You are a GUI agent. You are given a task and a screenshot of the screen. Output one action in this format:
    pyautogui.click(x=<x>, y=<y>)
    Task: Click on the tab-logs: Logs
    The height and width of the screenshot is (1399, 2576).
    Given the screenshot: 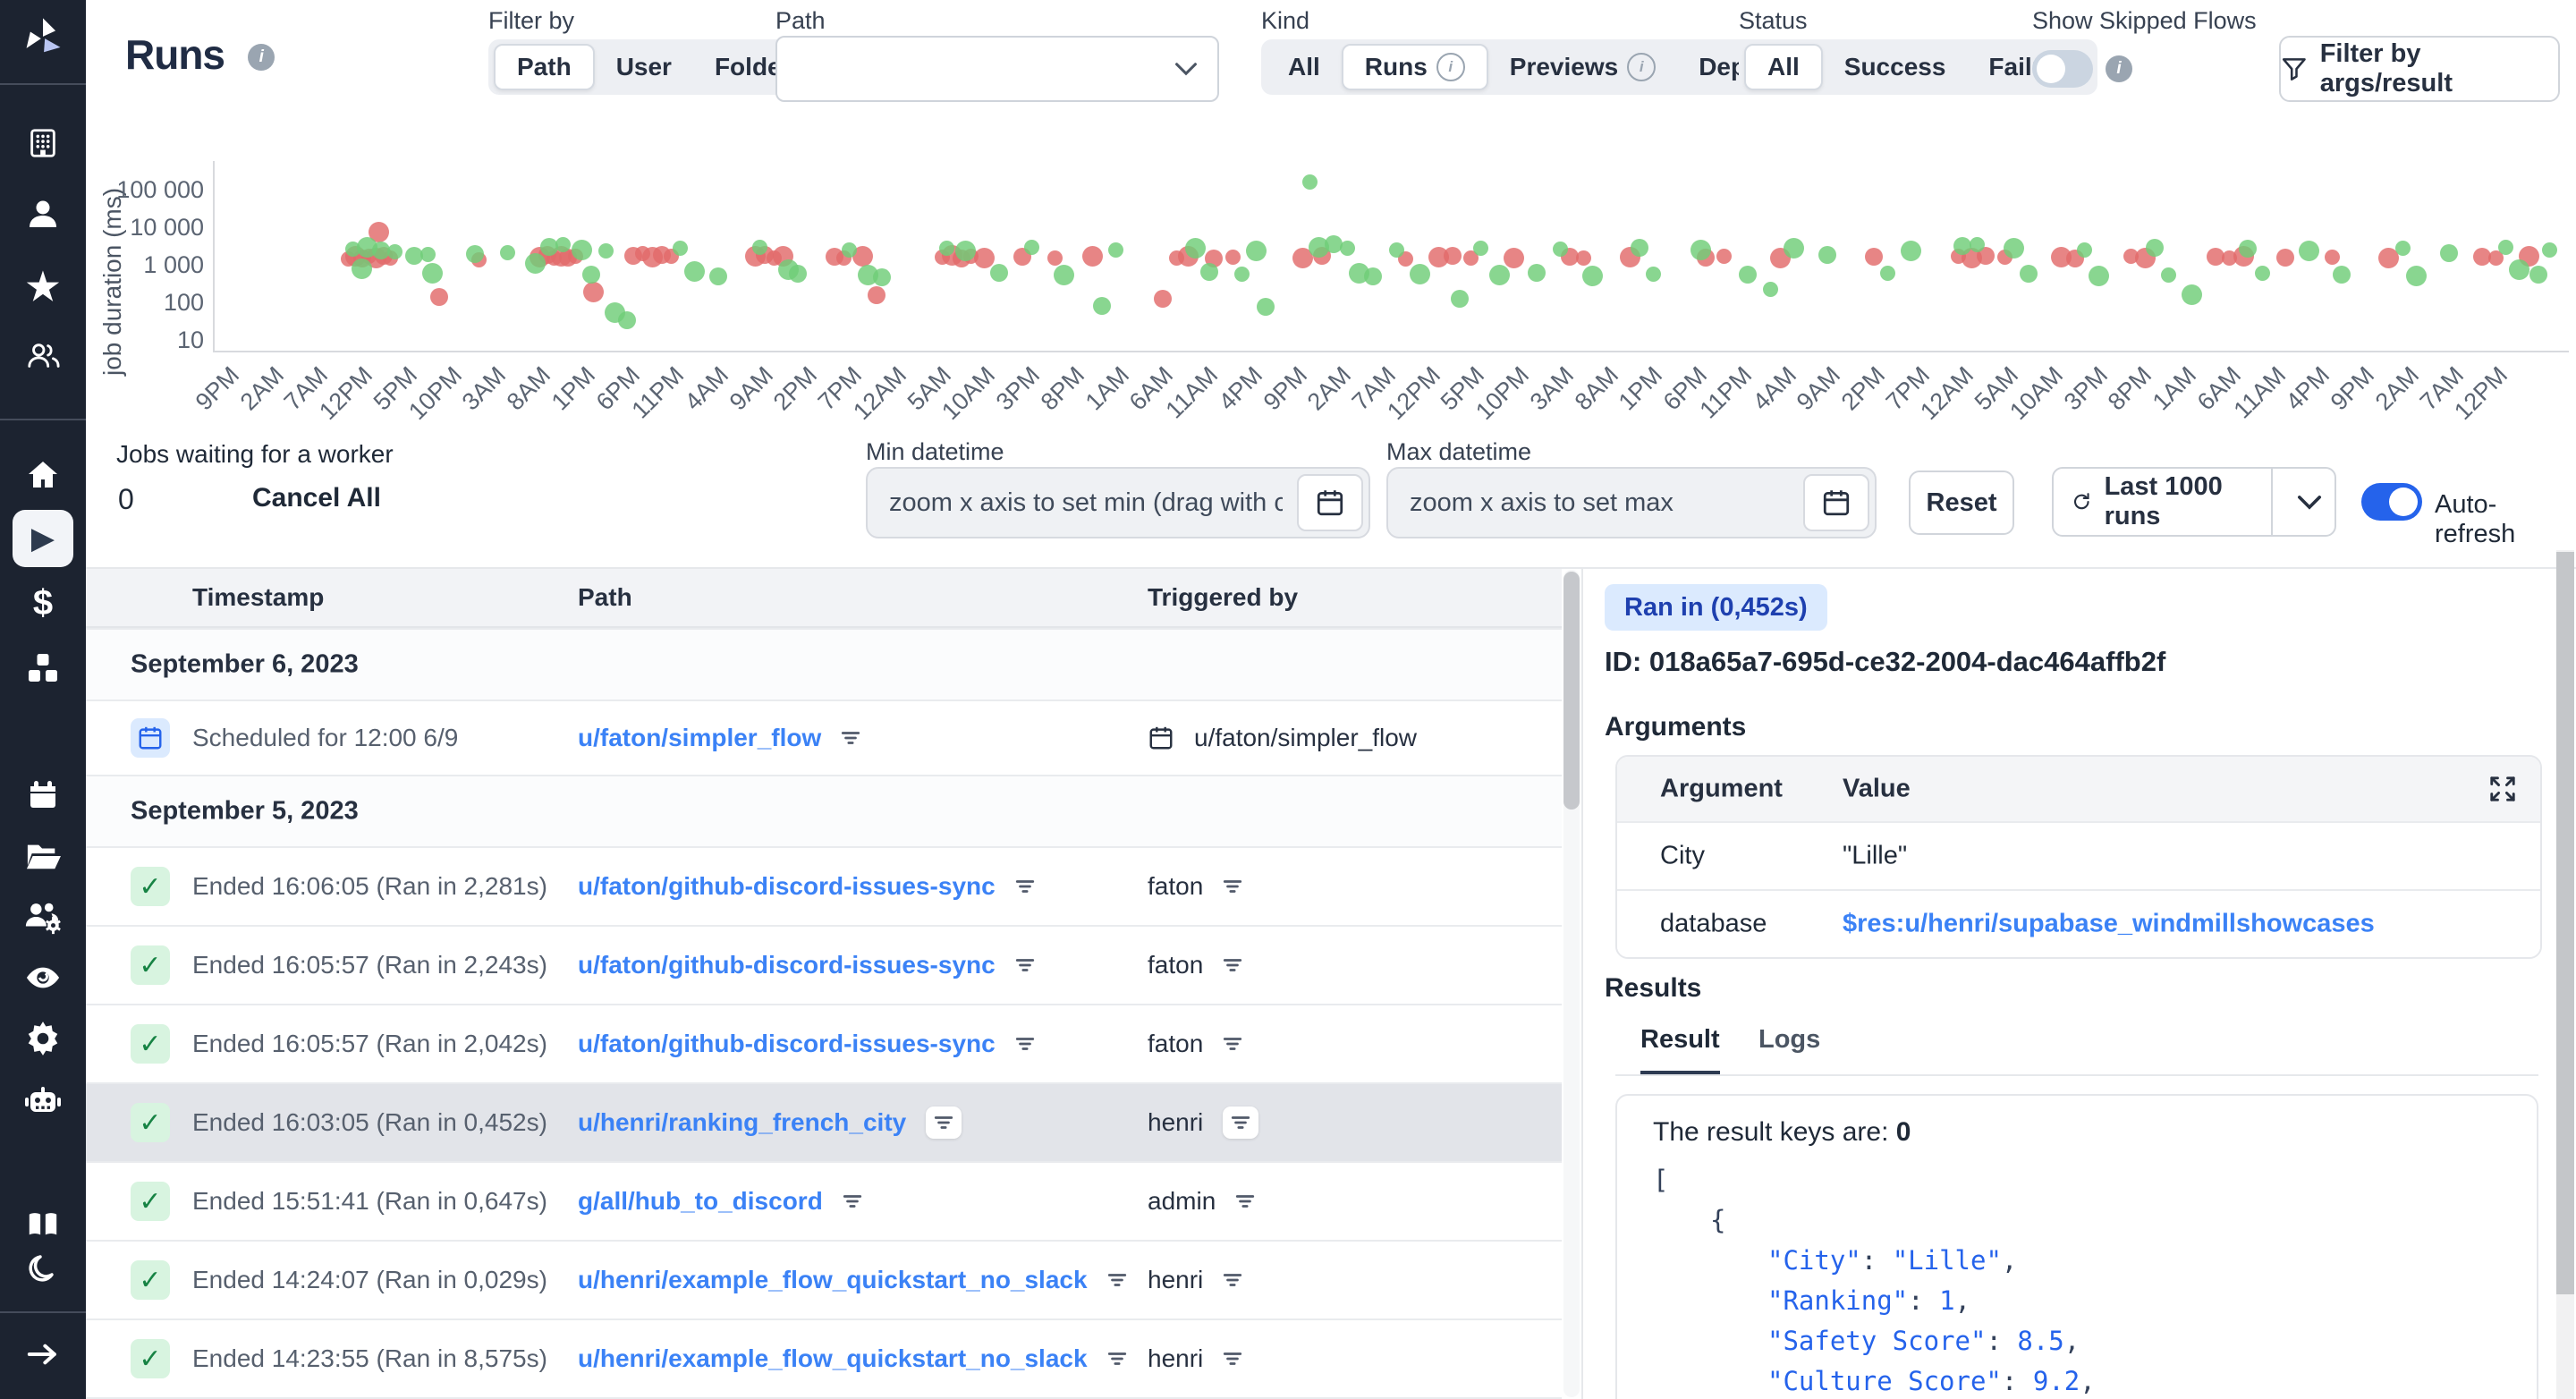 What is the action you would take?
    pyautogui.click(x=1789, y=1039)
    